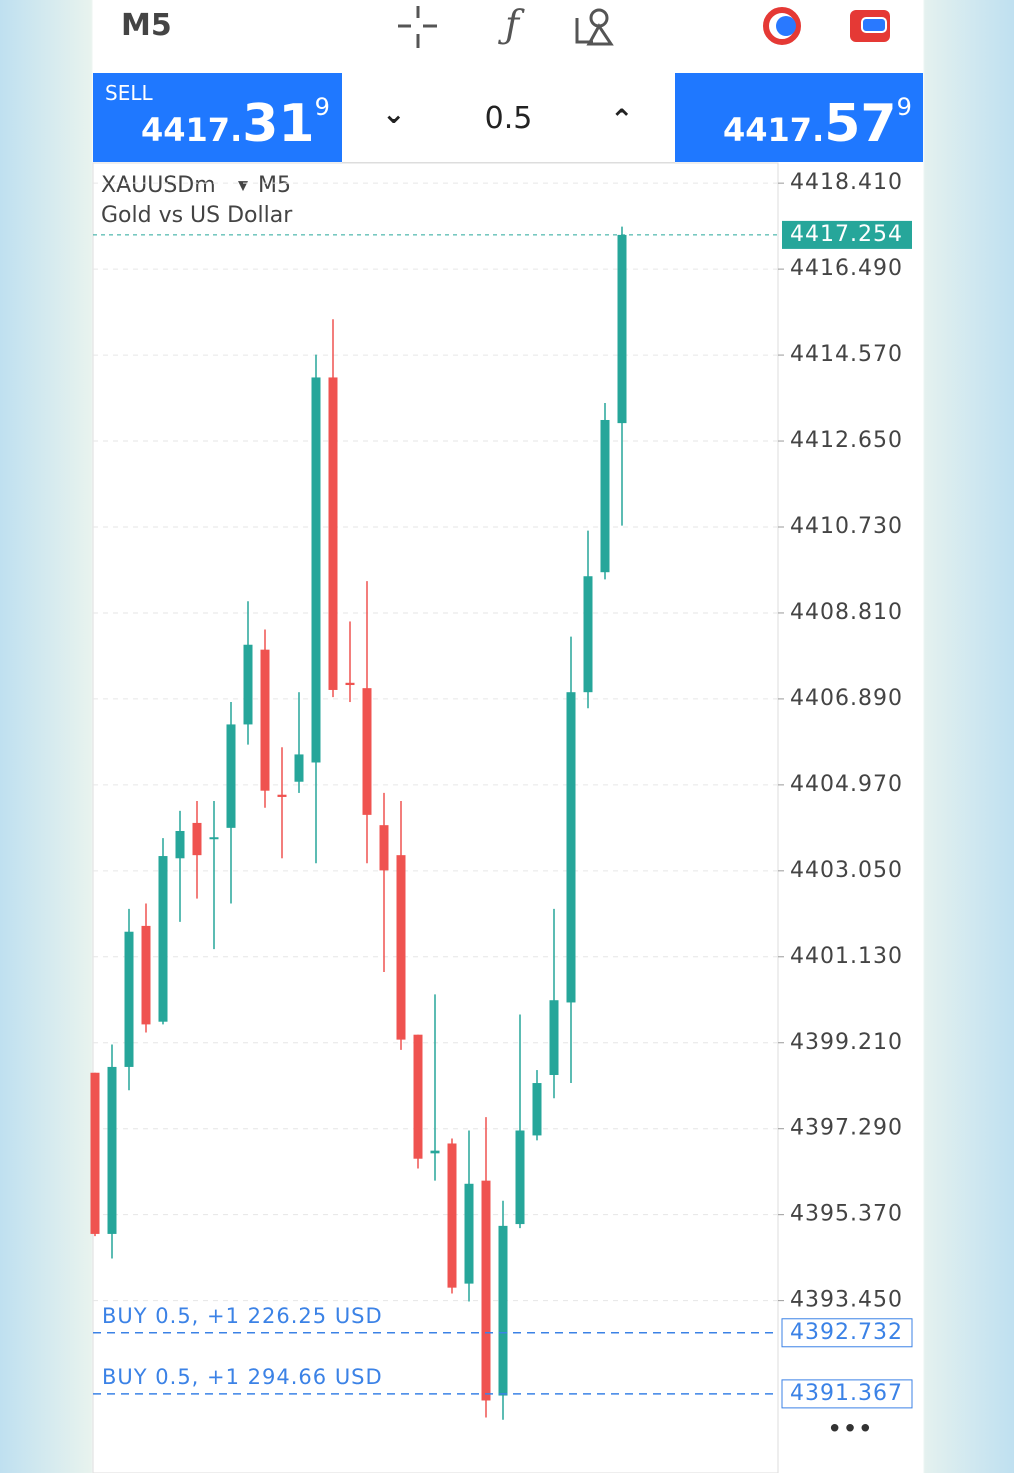 The height and width of the screenshot is (1473, 1014). What do you see at coordinates (594, 27) in the screenshot?
I see `objects-icon` at bounding box center [594, 27].